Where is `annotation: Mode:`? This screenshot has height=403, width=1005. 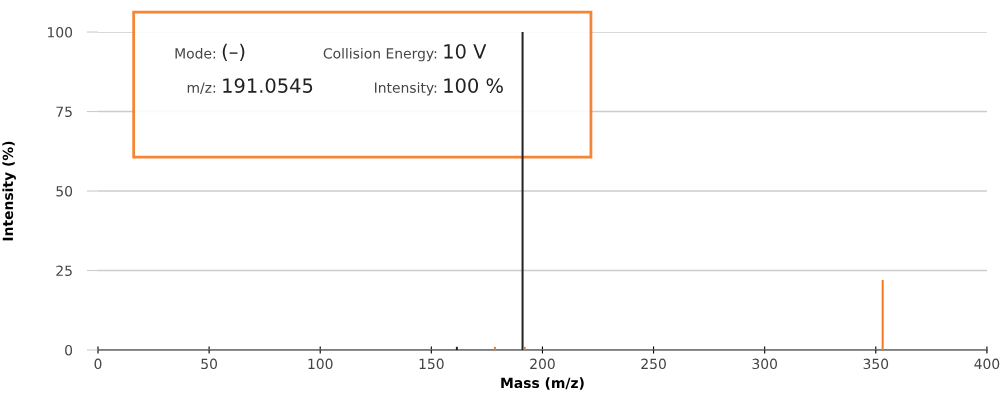 annotation: Mode: is located at coordinates (195, 53).